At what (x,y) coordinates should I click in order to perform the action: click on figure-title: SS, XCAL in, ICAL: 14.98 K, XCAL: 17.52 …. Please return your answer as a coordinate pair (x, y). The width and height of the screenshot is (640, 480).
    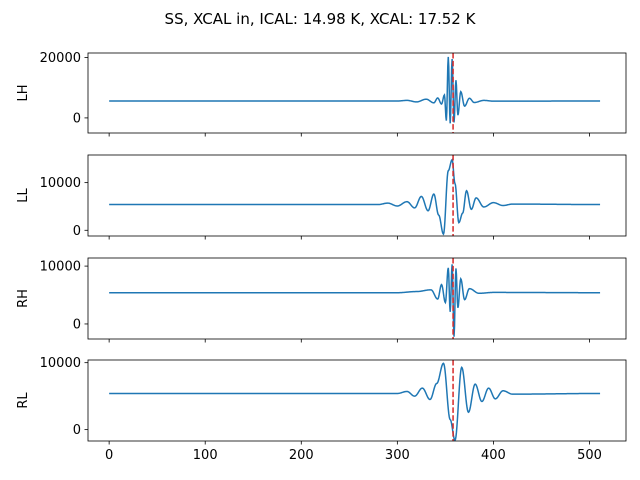
    Looking at the image, I should click on (321, 19).